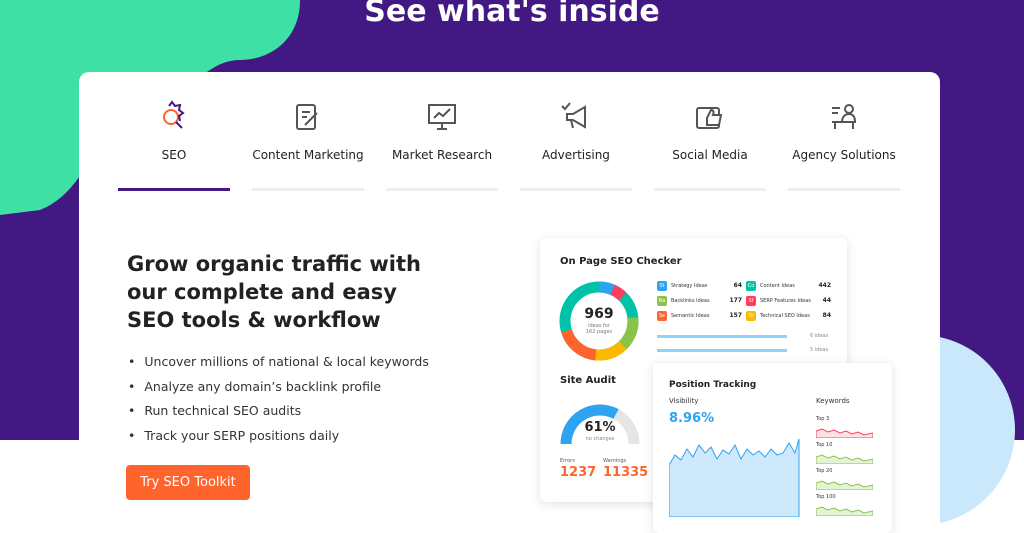 This screenshot has width=1024, height=533. I want to click on idea-row: Se Semantic Ideas 157, so click(699, 316).